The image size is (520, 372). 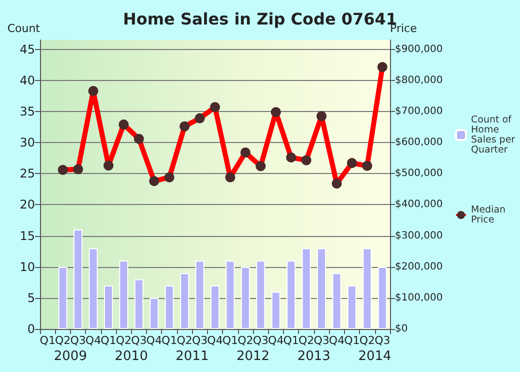 What do you see at coordinates (27, 267) in the screenshot?
I see `y-tick-label: 10` at bounding box center [27, 267].